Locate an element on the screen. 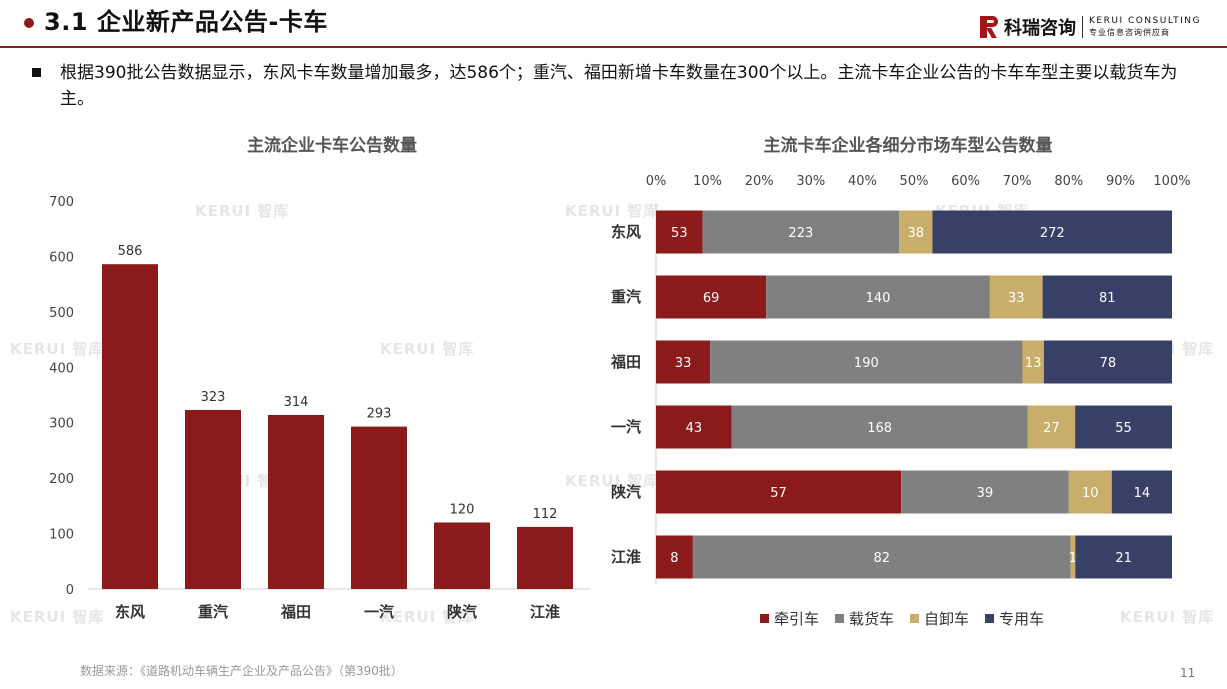 The height and width of the screenshot is (689, 1227). x-category-label: 江淮 is located at coordinates (545, 612).